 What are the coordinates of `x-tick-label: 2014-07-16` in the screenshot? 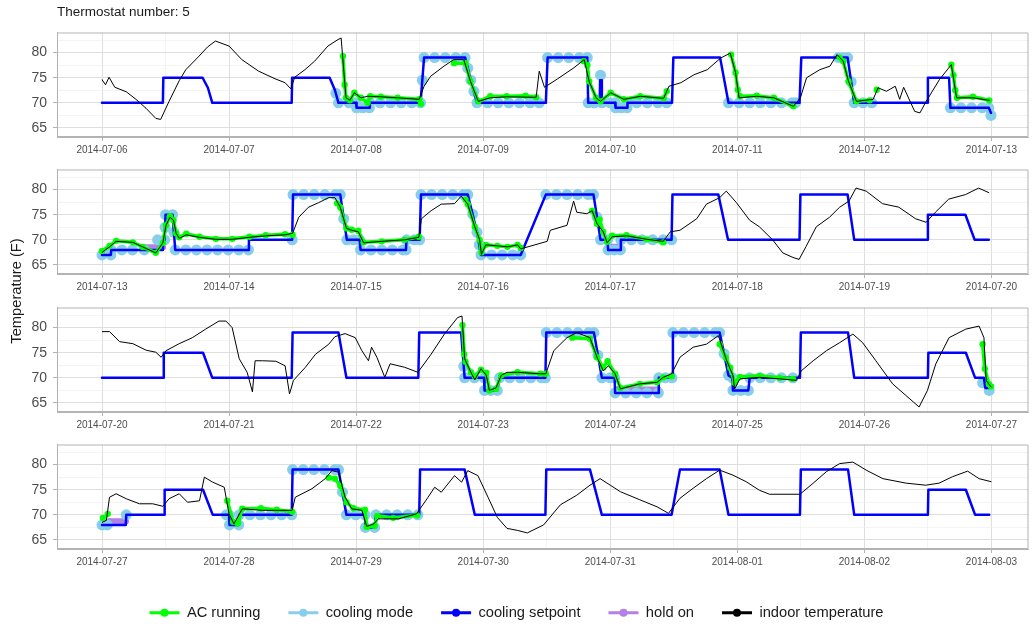 It's located at (483, 286).